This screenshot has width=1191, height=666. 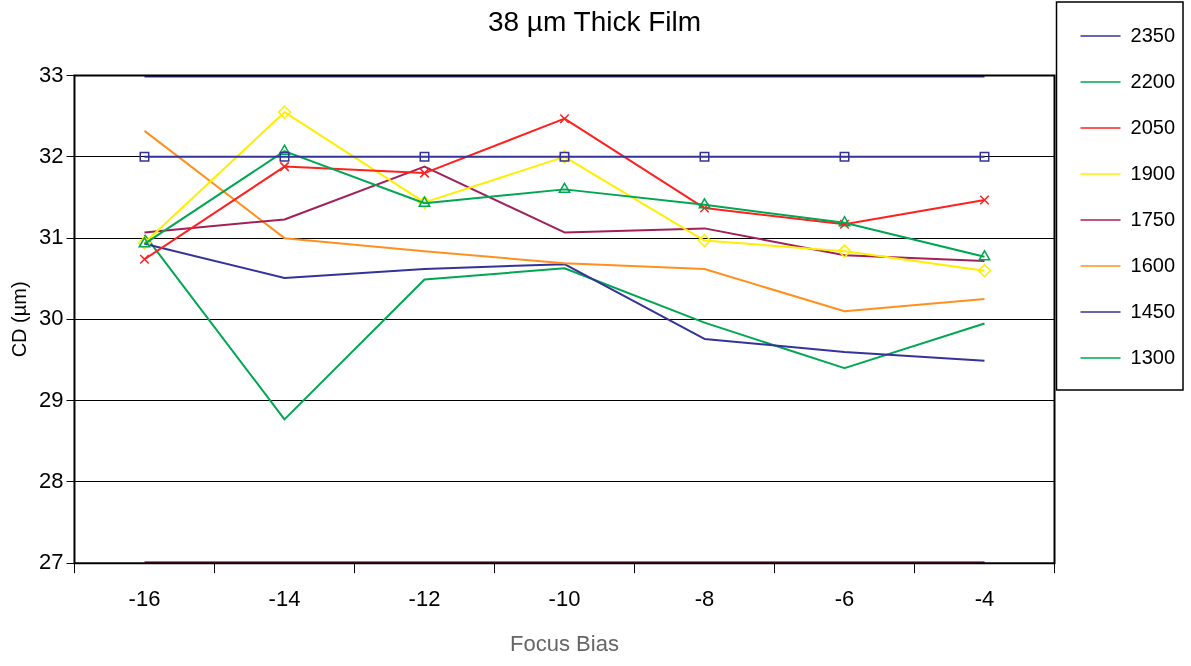 What do you see at coordinates (51, 480) in the screenshot?
I see `y-tick-label: 28` at bounding box center [51, 480].